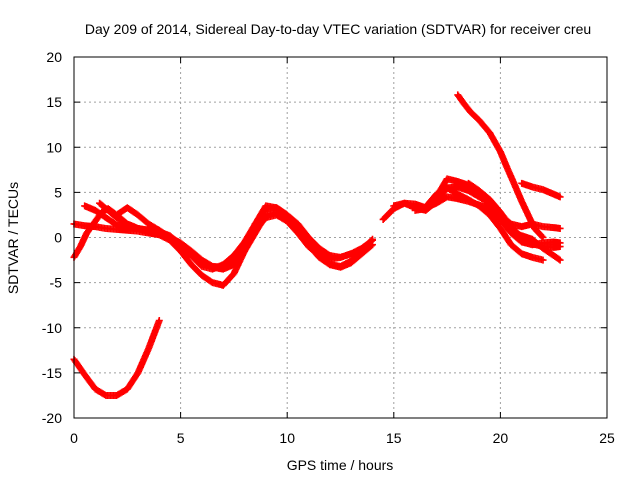 This screenshot has width=640, height=480. Describe the element at coordinates (52, 373) in the screenshot. I see `y-tick-label: -15` at that location.